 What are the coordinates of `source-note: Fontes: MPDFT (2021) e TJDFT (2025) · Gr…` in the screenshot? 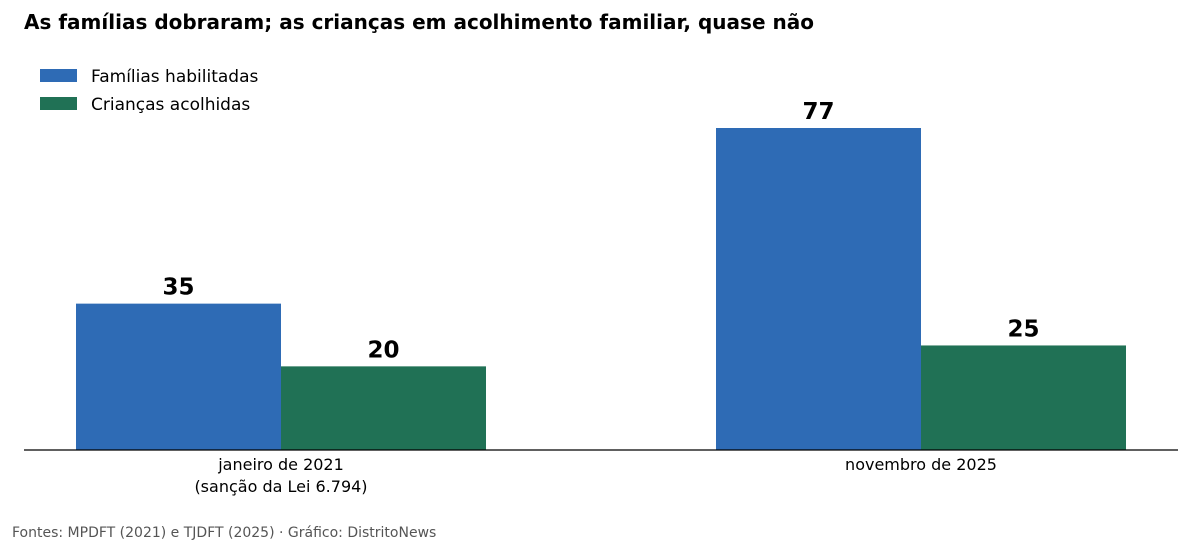 It's located at (224, 533).